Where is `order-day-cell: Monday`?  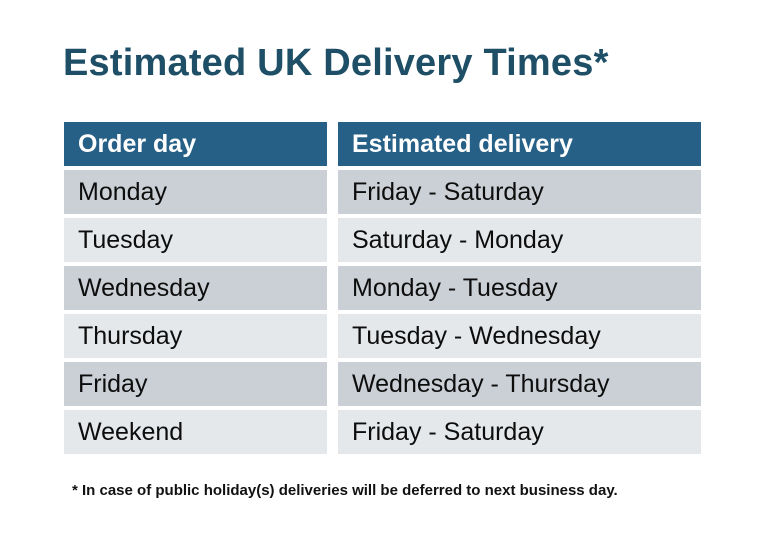 order-day-cell: Monday is located at coordinates (195, 192).